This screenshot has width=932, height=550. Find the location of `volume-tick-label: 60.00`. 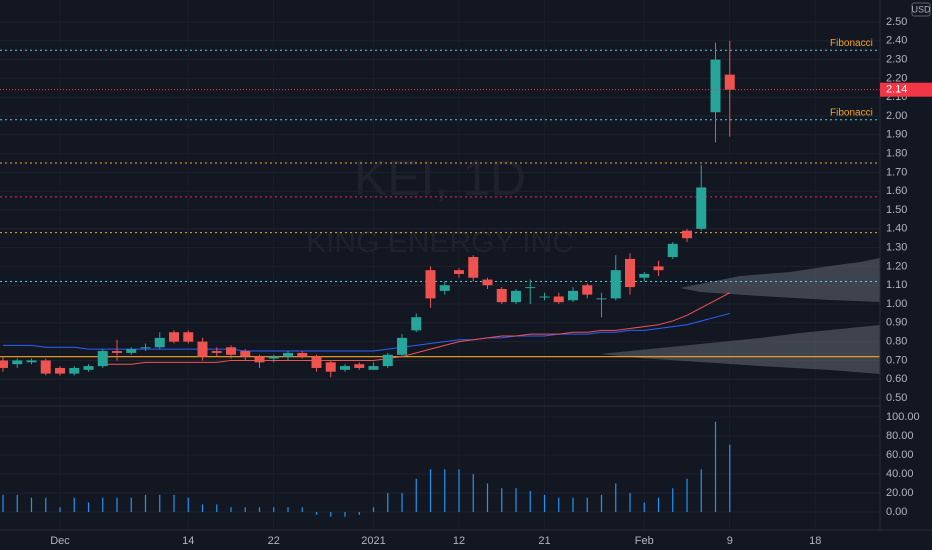

volume-tick-label: 60.00 is located at coordinates (900, 455).